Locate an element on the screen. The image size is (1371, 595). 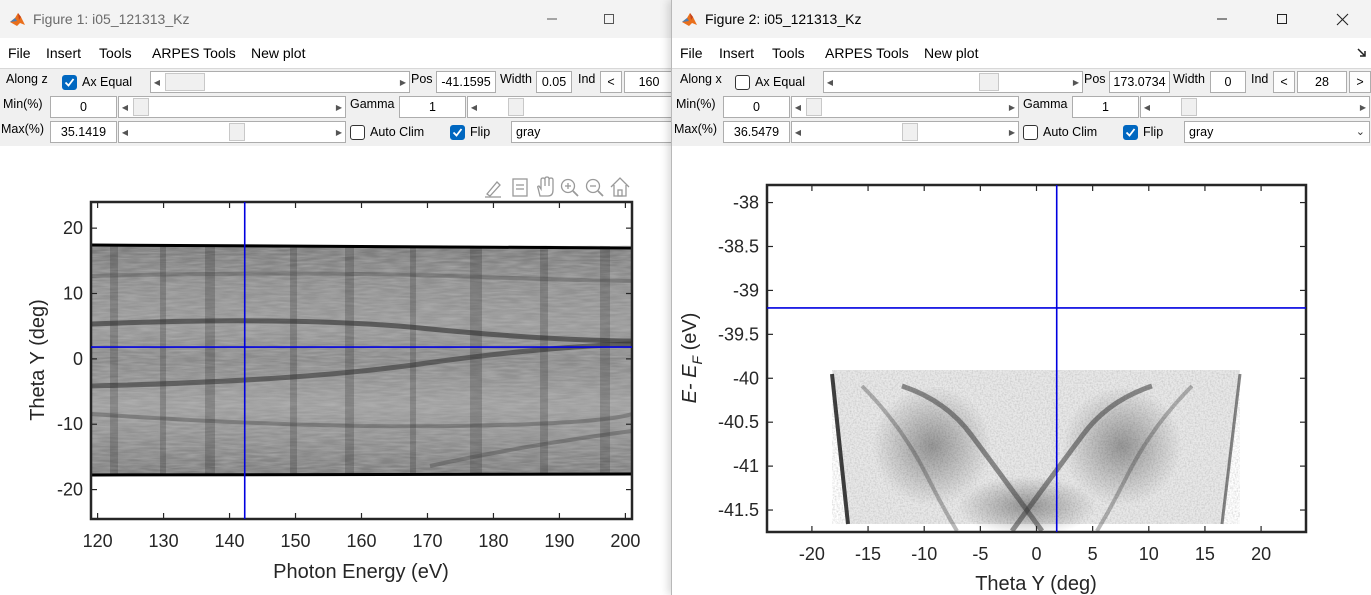
colormap-dropdown: gray ⌄ is located at coordinates (1277, 132).